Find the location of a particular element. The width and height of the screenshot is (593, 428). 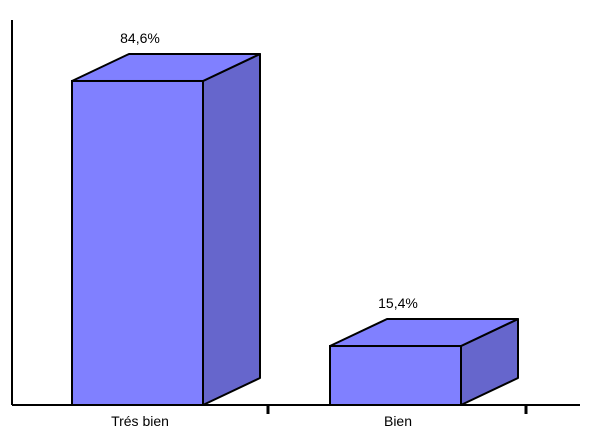

category-label-1: Bien is located at coordinates (398, 420).